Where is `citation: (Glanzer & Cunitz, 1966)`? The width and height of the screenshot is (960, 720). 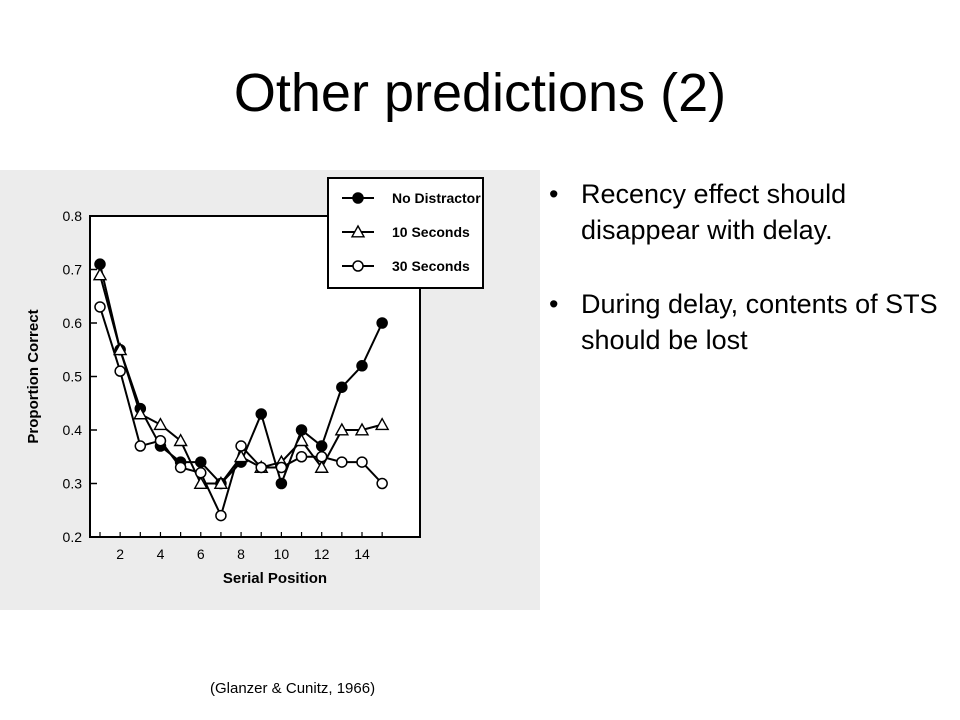 citation: (Glanzer & Cunitz, 1966) is located at coordinates (293, 688).